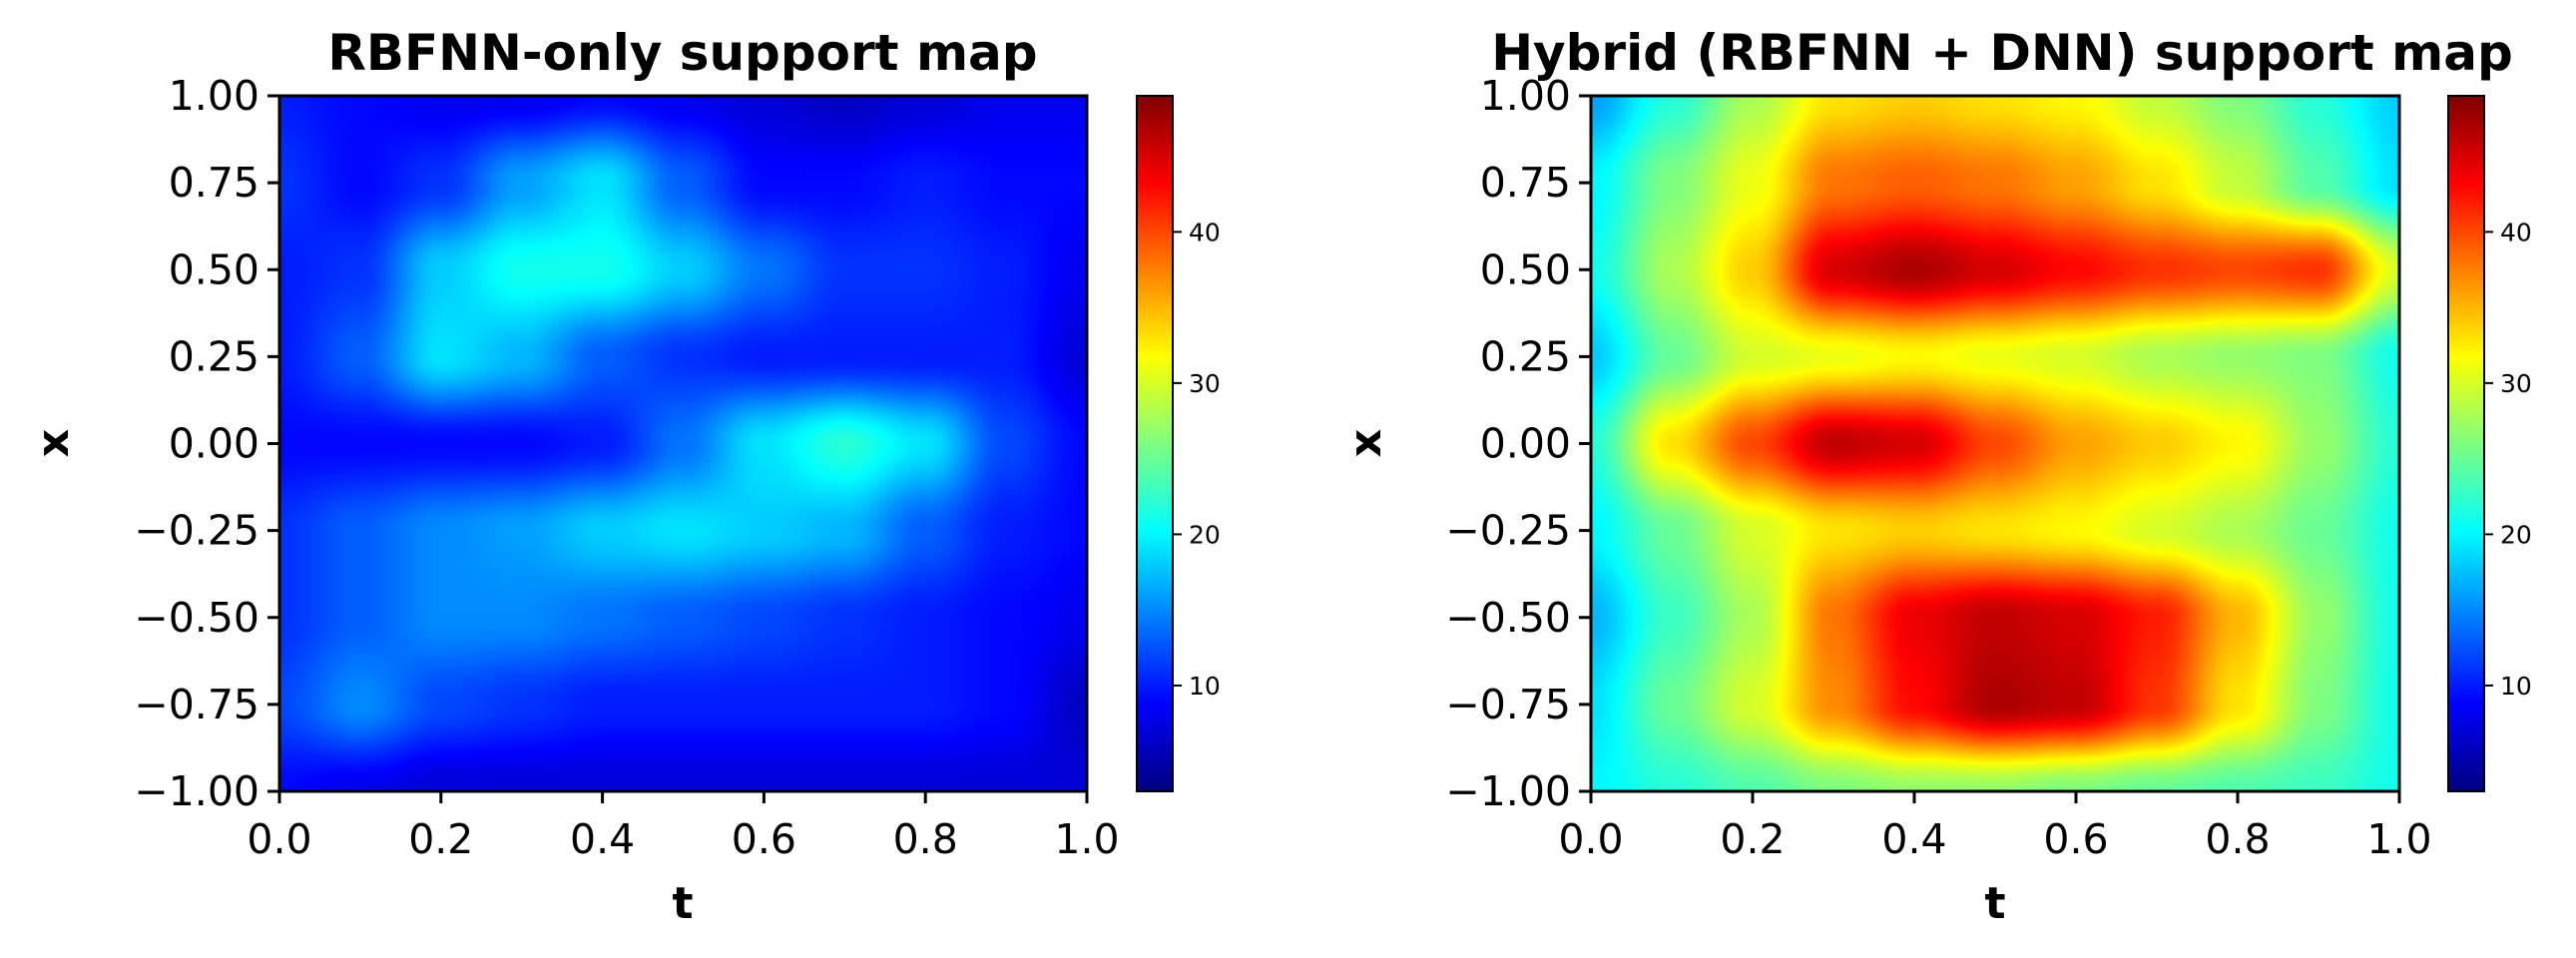 Image resolution: width=2576 pixels, height=958 pixels. What do you see at coordinates (2002, 53) in the screenshot?
I see `chart-title: Hybrid (RBFNN + DNN) support map` at bounding box center [2002, 53].